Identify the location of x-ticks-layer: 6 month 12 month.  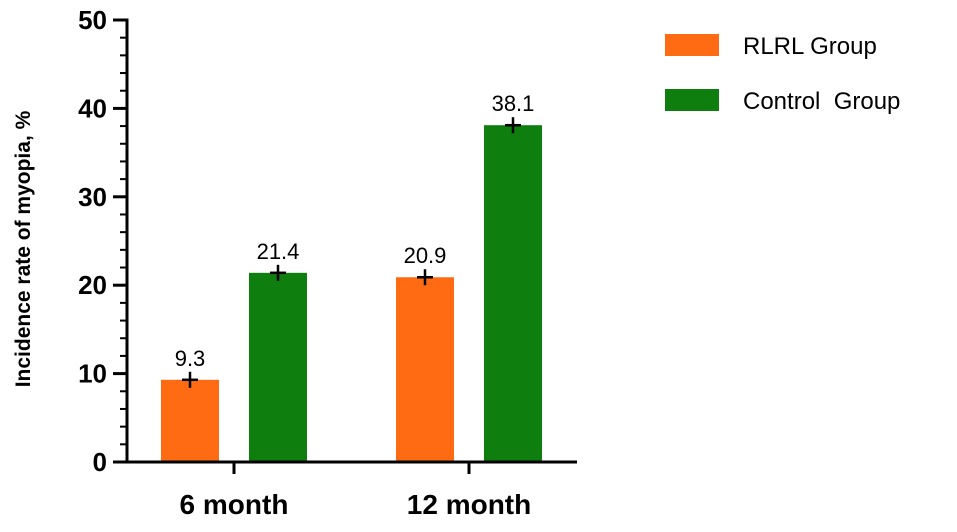
(355, 491).